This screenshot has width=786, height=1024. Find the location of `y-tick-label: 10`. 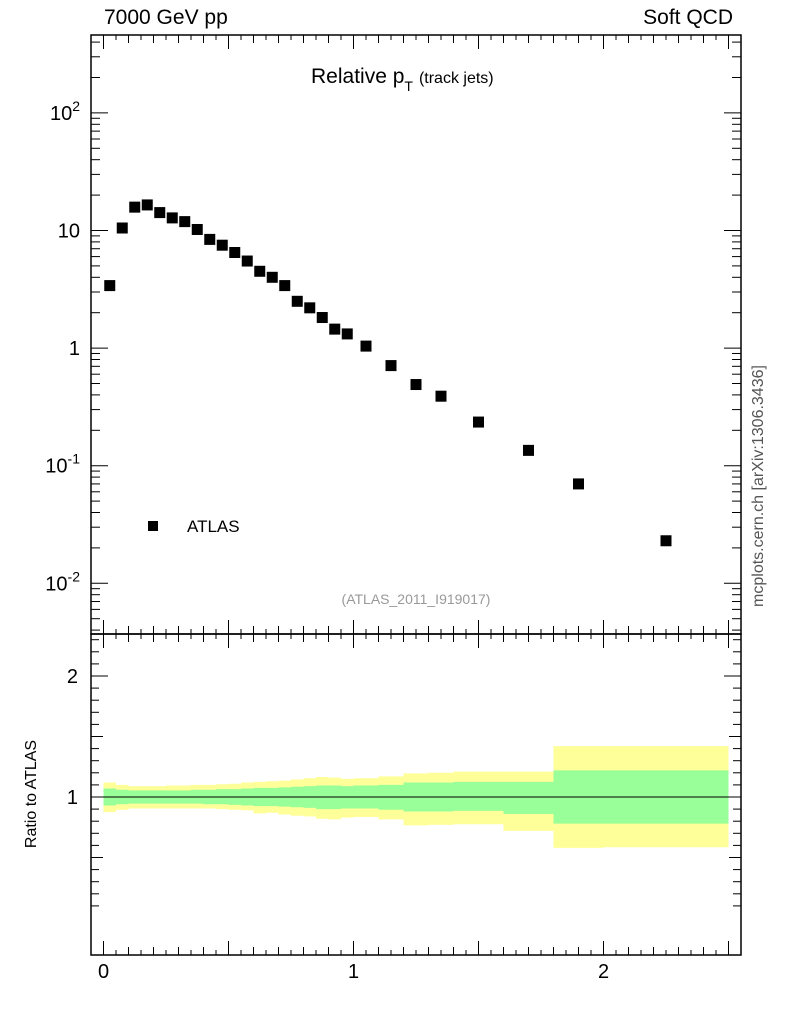

y-tick-label: 10 is located at coordinates (69, 232).